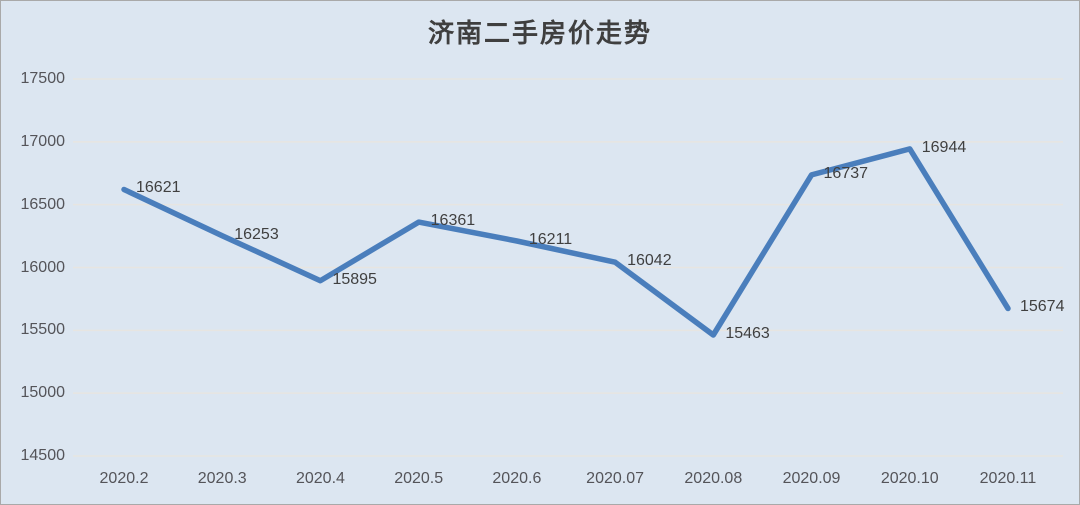  I want to click on data-label: 15895, so click(354, 279).